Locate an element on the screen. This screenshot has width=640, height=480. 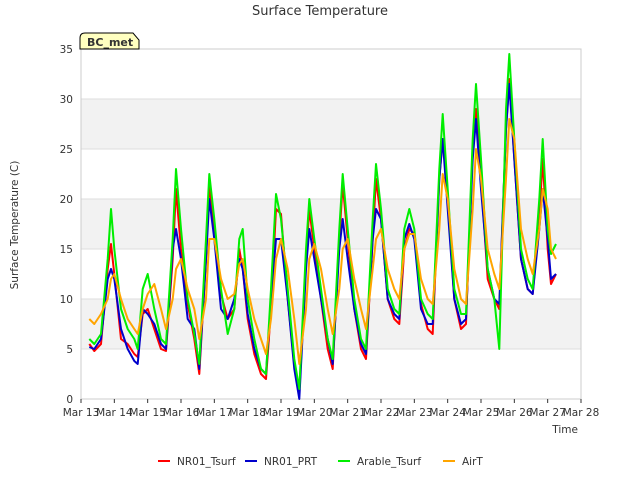
x-tick-label: Mar 28 is located at coordinates (581, 413).